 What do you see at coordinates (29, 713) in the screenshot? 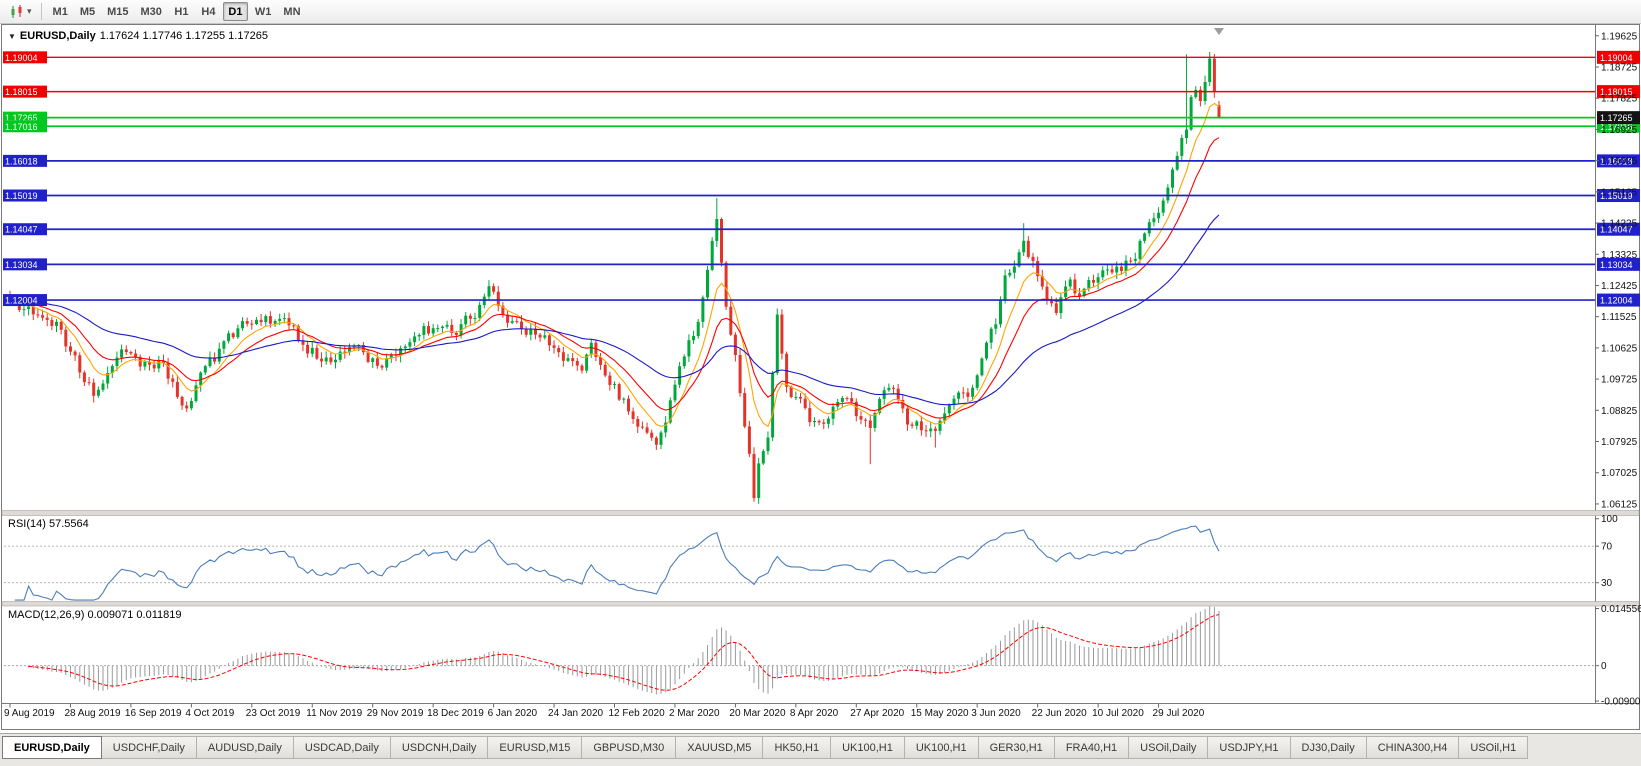
I see `svg-text: 9 Aug 2019` at bounding box center [29, 713].